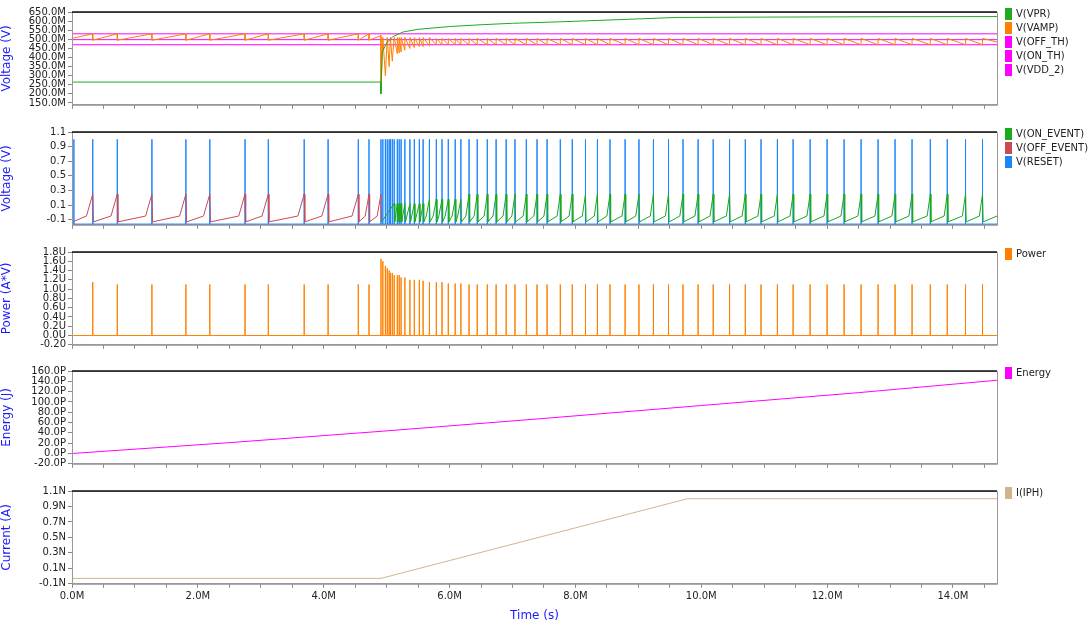 The image size is (1091, 623). What do you see at coordinates (58, 175) in the screenshot?
I see `y-tick-label: 0.5` at bounding box center [58, 175].